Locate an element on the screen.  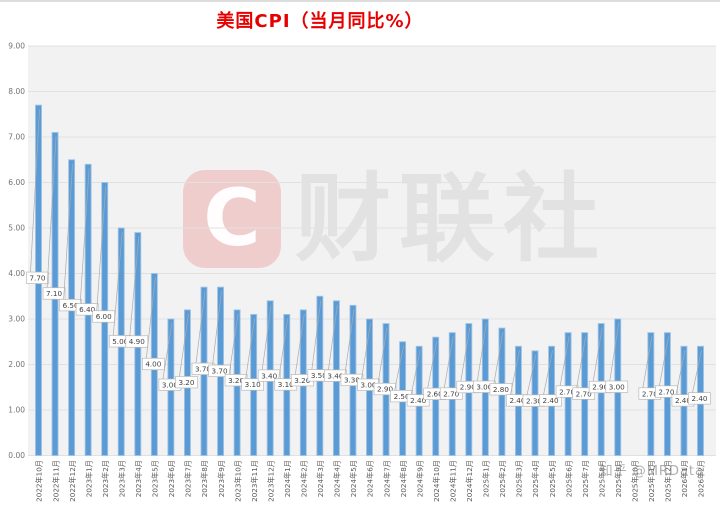
x-axis-label: 2025年2月 is located at coordinates (502, 478).